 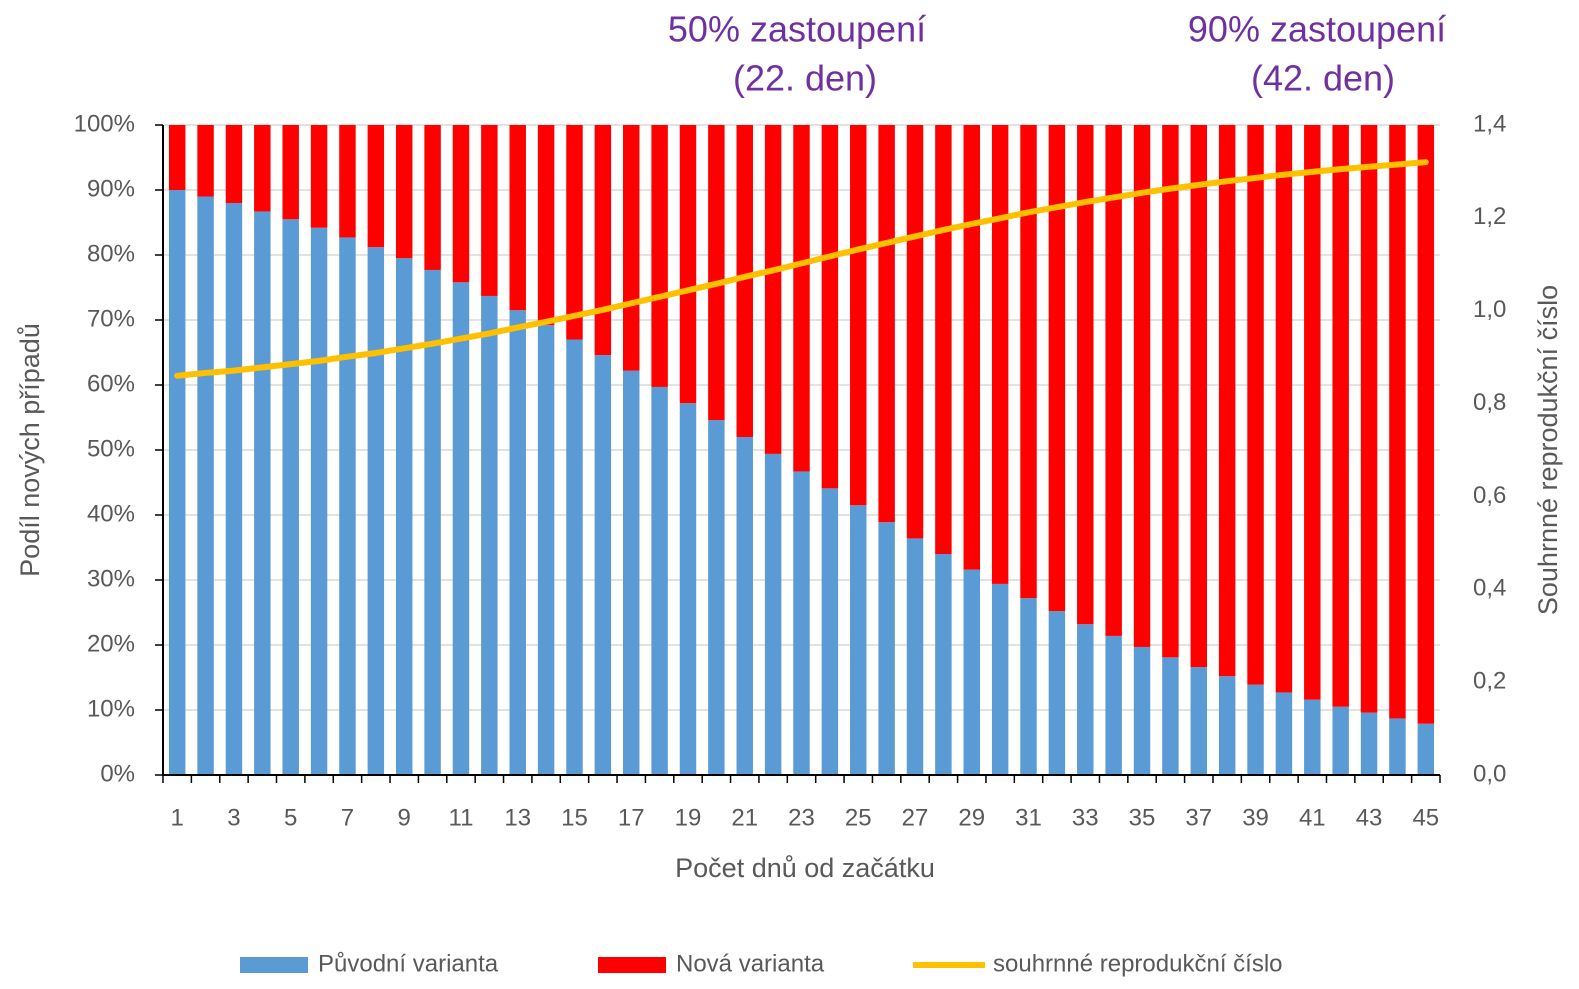 I want to click on x-tick-label: 27, so click(x=915, y=817).